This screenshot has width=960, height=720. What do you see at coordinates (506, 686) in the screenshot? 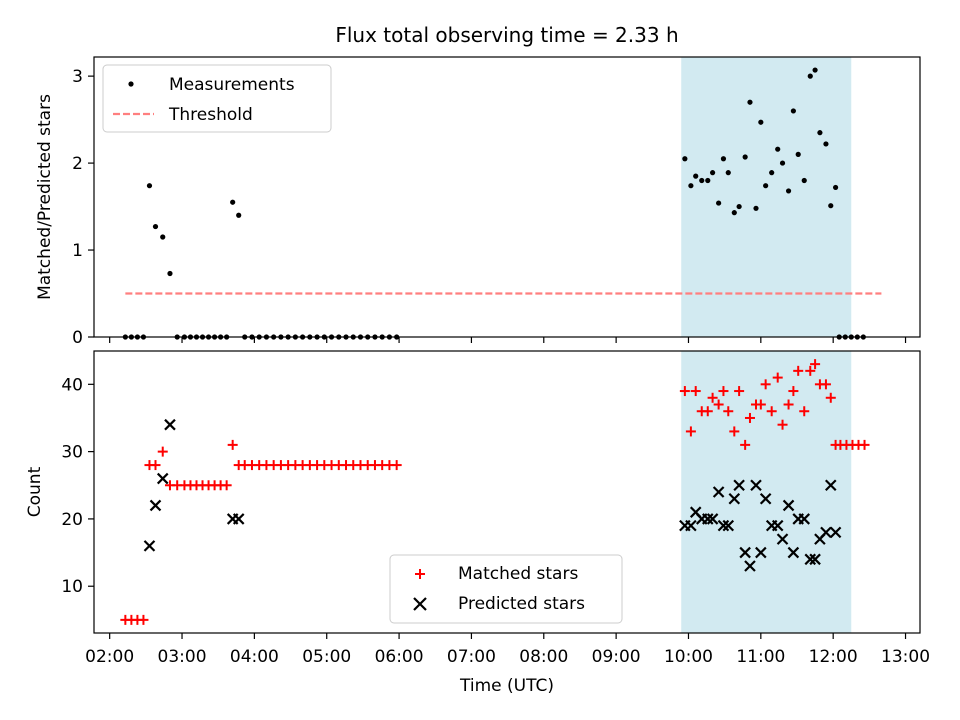
I see `x-axis-label: Time (UTC)` at bounding box center [506, 686].